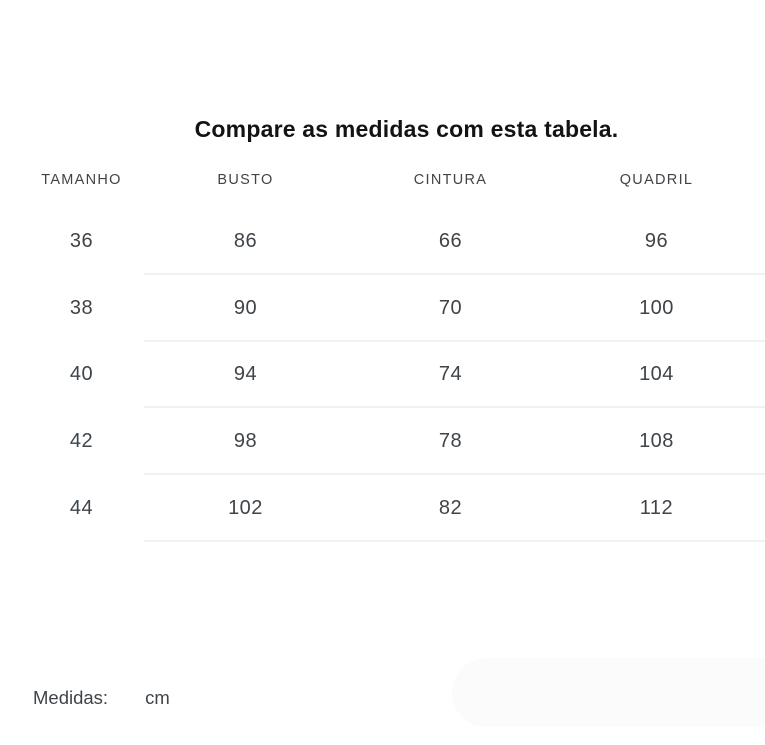 This screenshot has height=745, width=765. Describe the element at coordinates (382, 308) in the screenshot. I see `table-row: 38 90 70 100` at that location.